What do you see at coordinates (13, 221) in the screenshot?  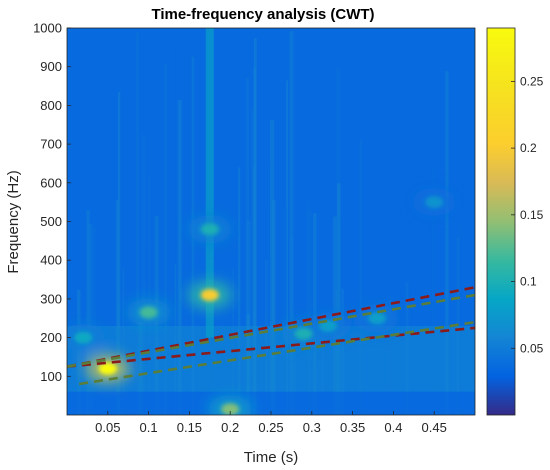 I see `y-axis-label: Frequency (Hz)` at bounding box center [13, 221].